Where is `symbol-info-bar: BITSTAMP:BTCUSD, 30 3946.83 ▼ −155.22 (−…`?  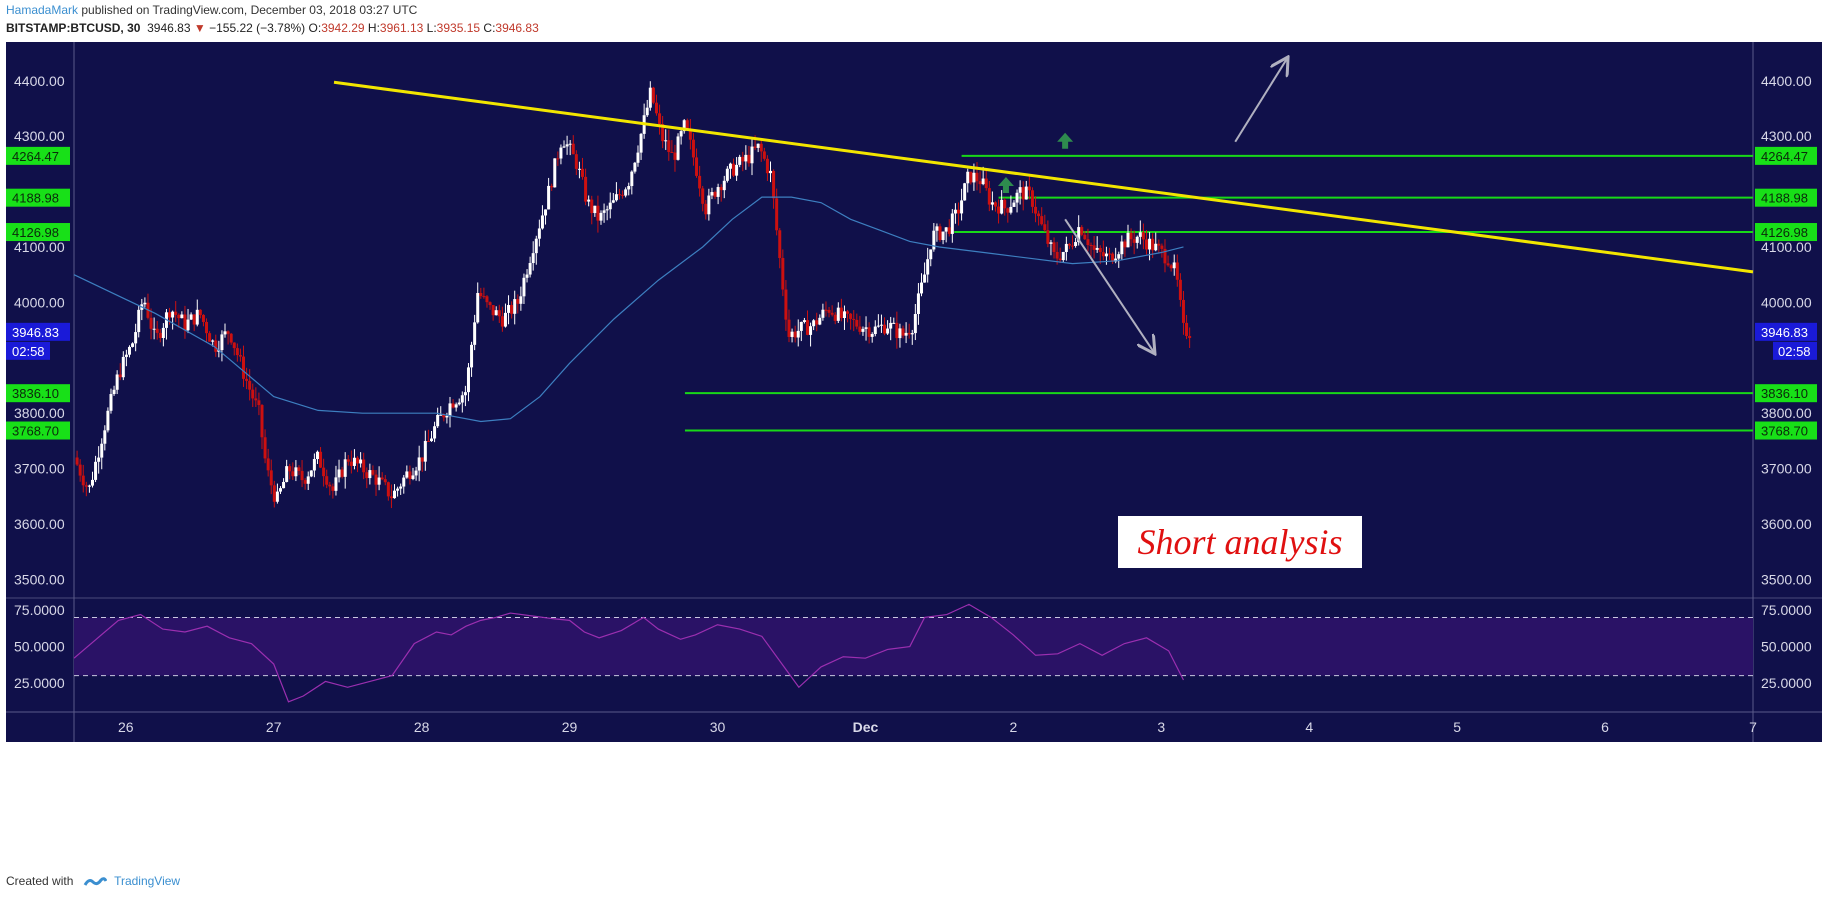
symbol-info-bar: BITSTAMP:BTCUSD, 30 3946.83 ▼ −155.22 (−… is located at coordinates (272, 28).